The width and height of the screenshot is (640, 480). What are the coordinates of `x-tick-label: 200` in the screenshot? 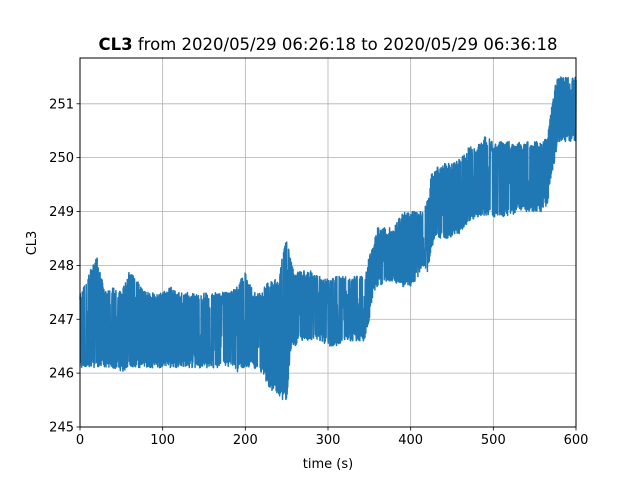 It's located at (245, 440).